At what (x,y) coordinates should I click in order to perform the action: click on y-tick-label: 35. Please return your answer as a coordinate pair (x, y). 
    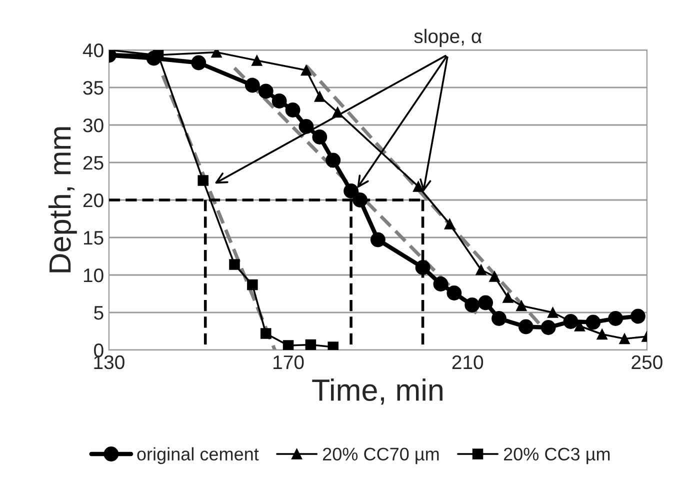
    Looking at the image, I should click on (93, 87).